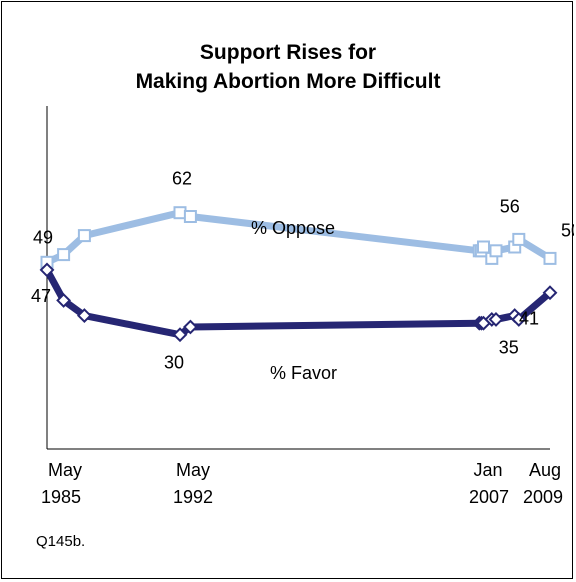 The image size is (576, 582). Describe the element at coordinates (61, 497) in the screenshot. I see `x-tick-label-year: 1985` at that location.